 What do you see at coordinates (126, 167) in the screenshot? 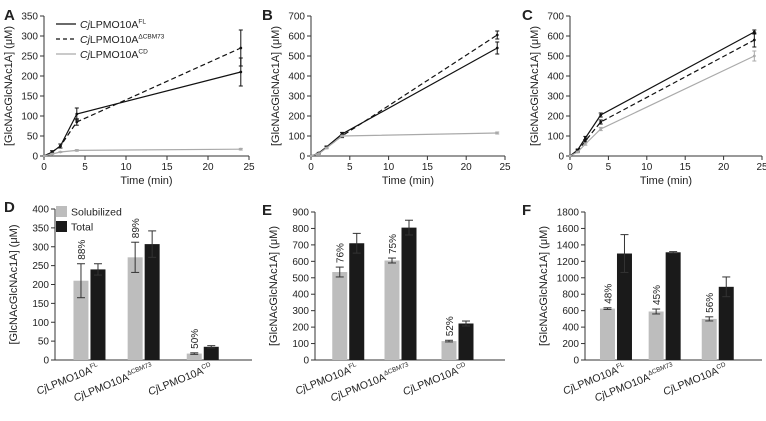
I see `x-tick-label: 10` at bounding box center [126, 167].